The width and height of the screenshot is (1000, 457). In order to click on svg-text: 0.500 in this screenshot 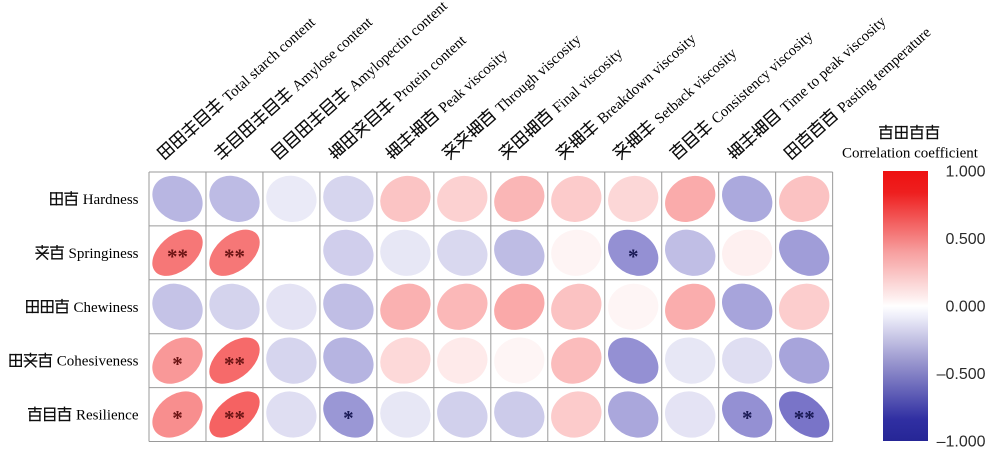, I will do `click(966, 239)`.